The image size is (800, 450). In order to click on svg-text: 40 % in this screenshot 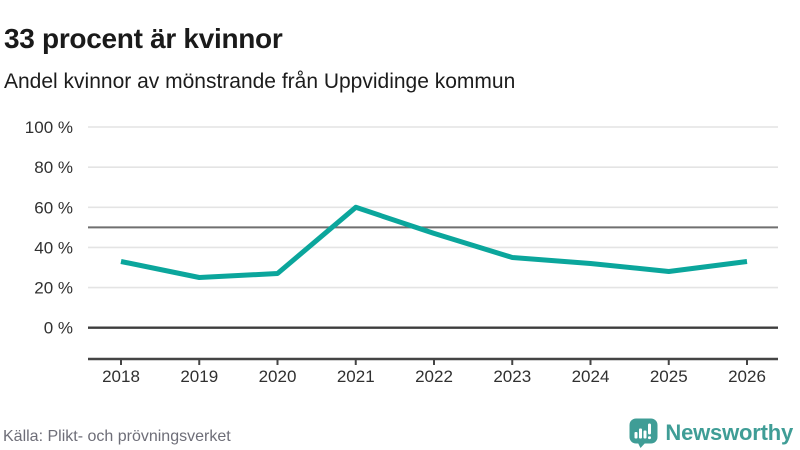, I will do `click(53, 247)`.